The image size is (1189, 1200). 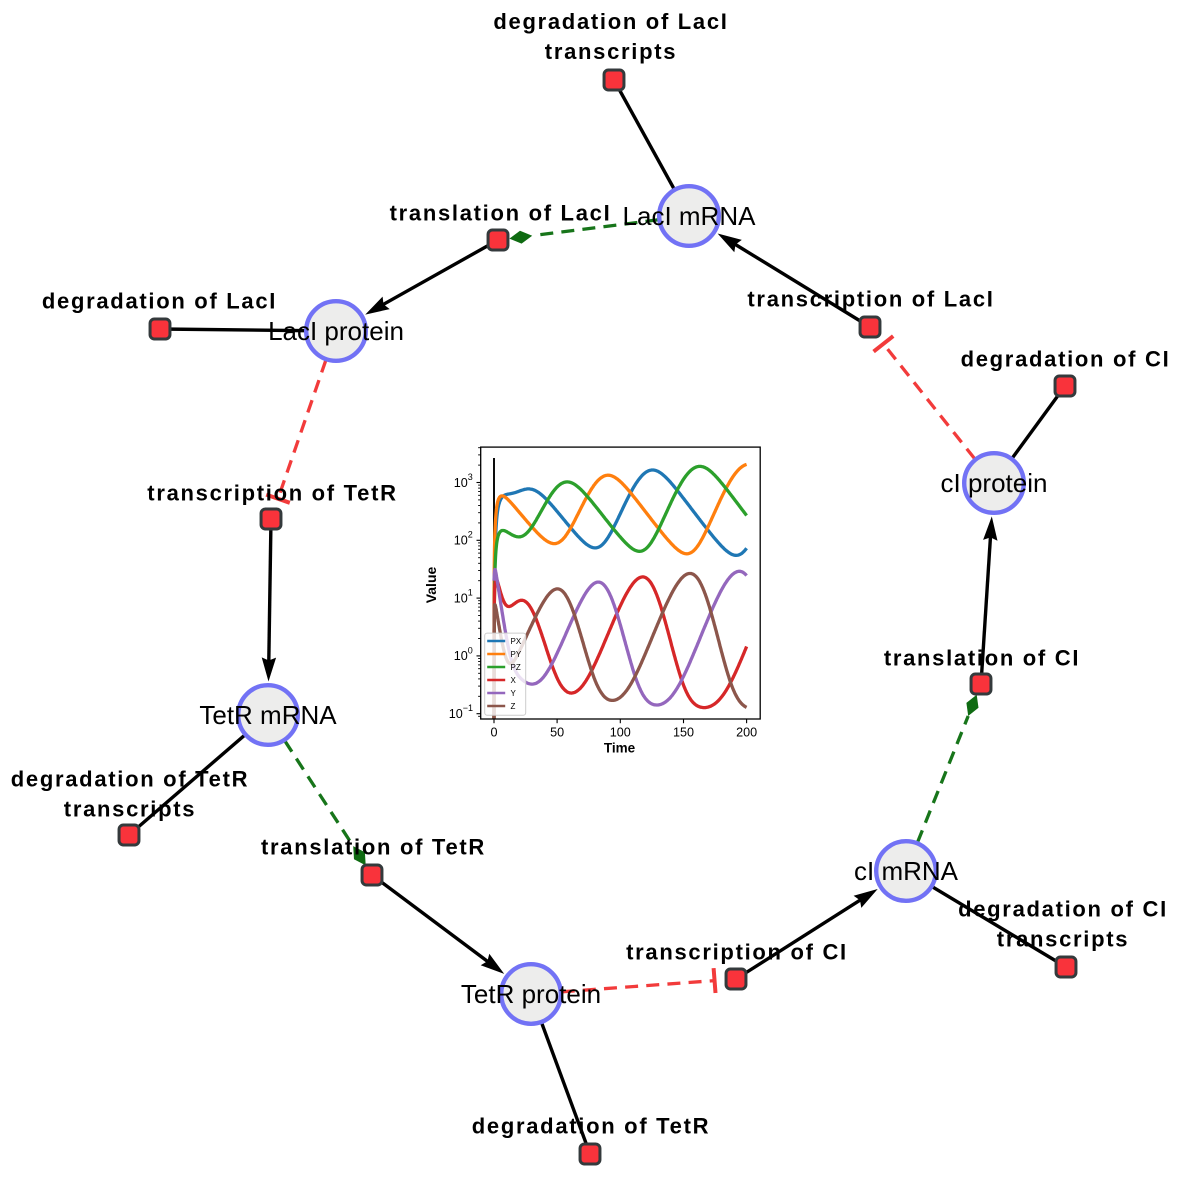 I want to click on svg-text: TetR protein, so click(x=531, y=994).